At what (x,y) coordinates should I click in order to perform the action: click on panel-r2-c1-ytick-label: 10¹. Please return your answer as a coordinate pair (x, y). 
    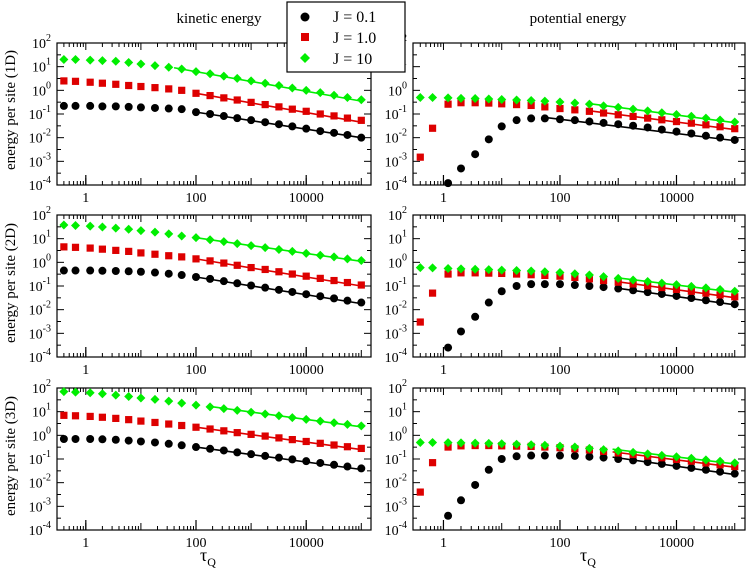
    Looking at the image, I should click on (397, 411).